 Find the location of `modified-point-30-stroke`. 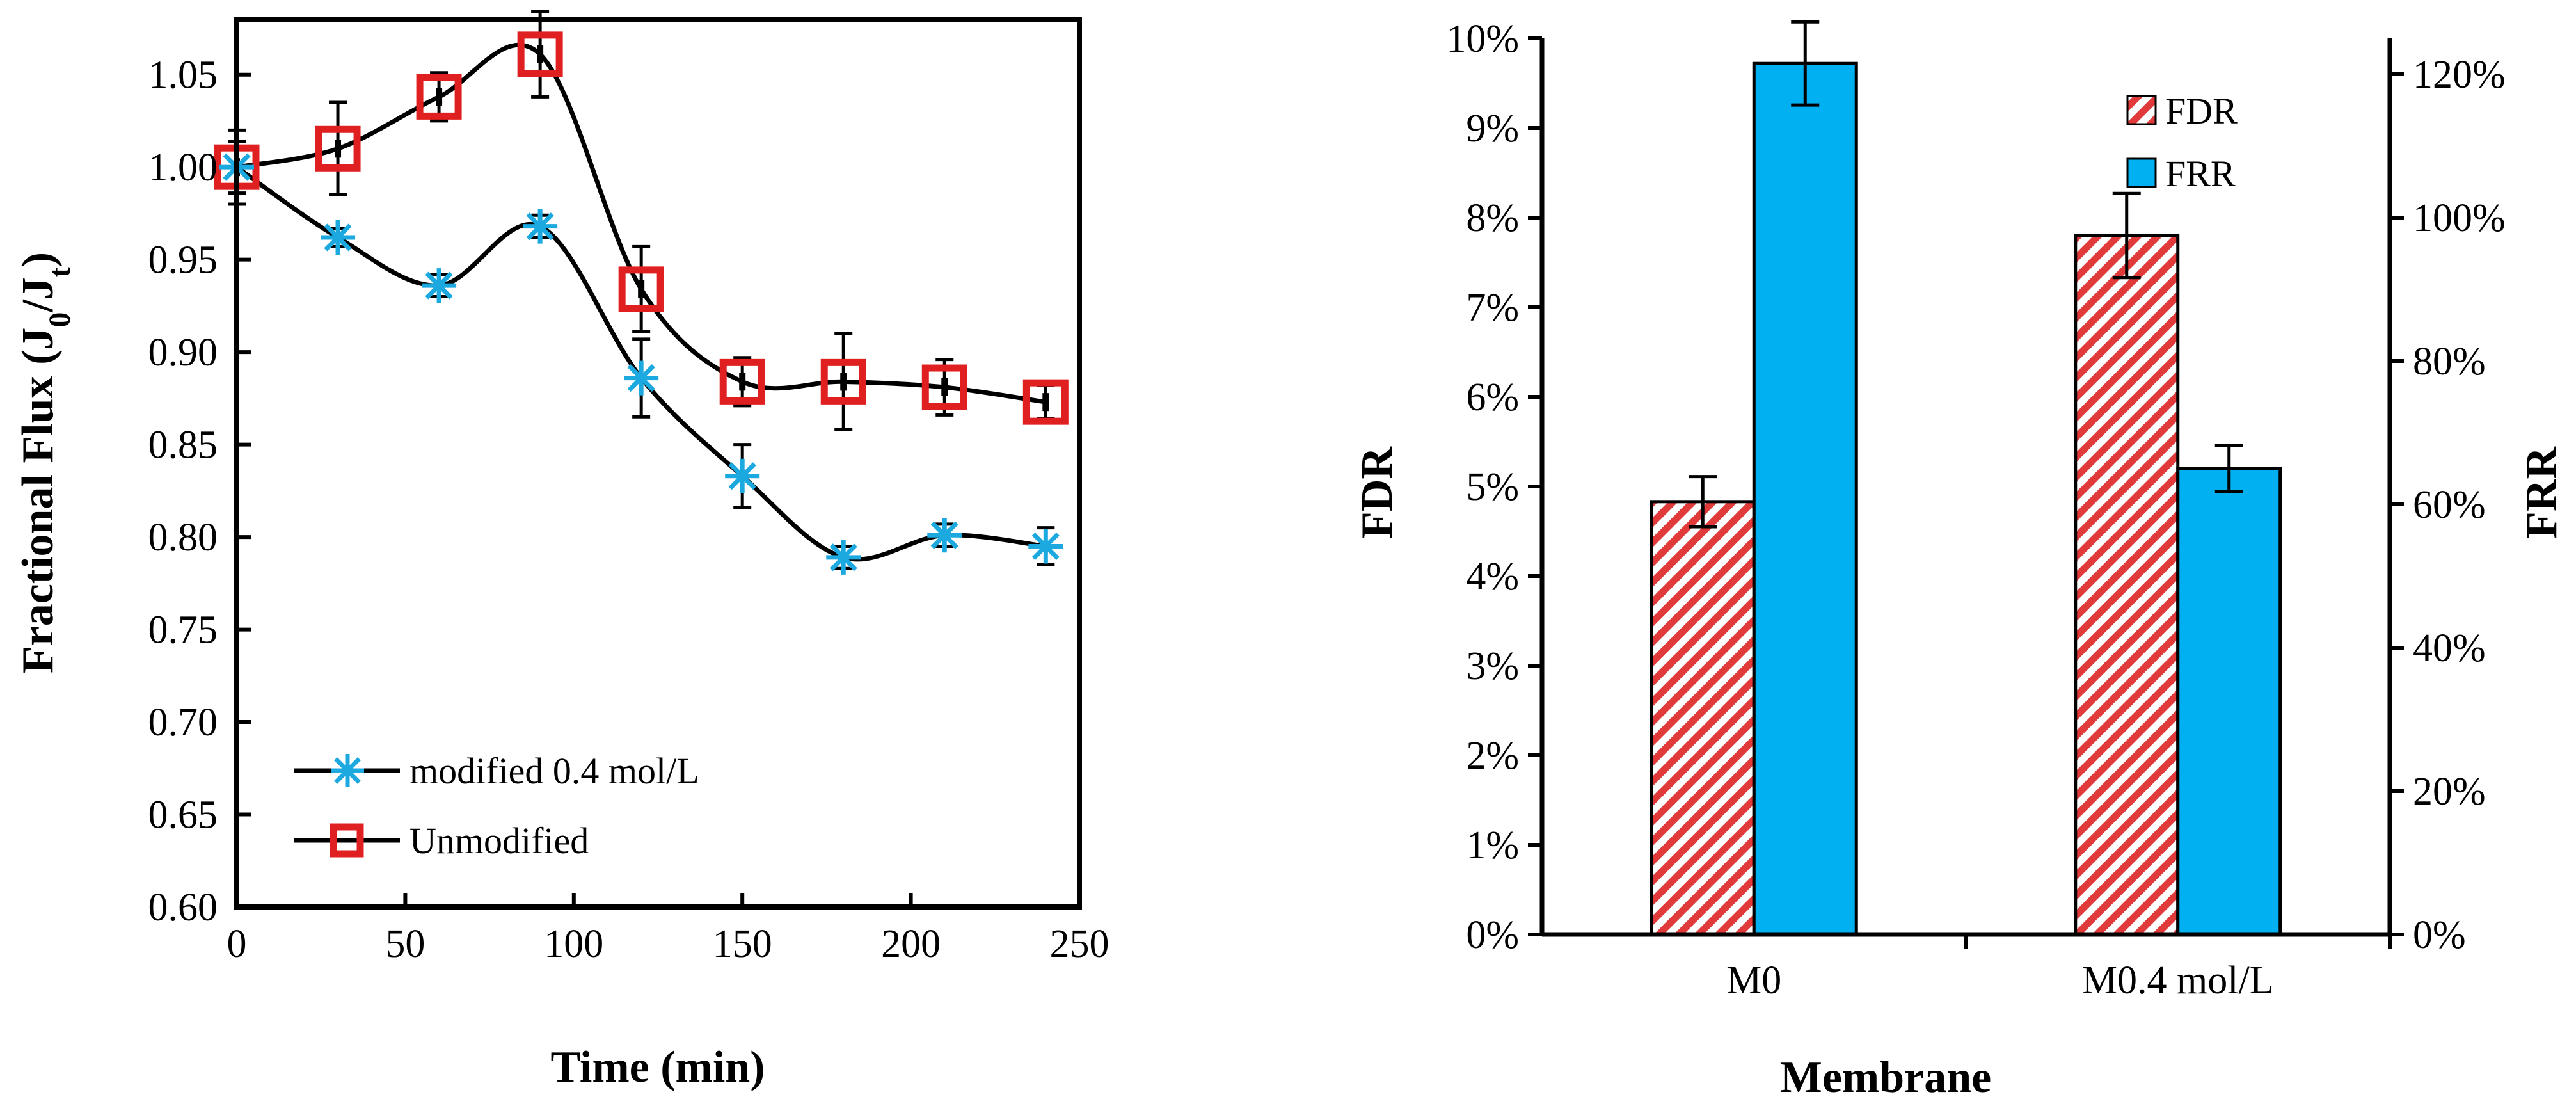

modified-point-30-stroke is located at coordinates (338, 237).